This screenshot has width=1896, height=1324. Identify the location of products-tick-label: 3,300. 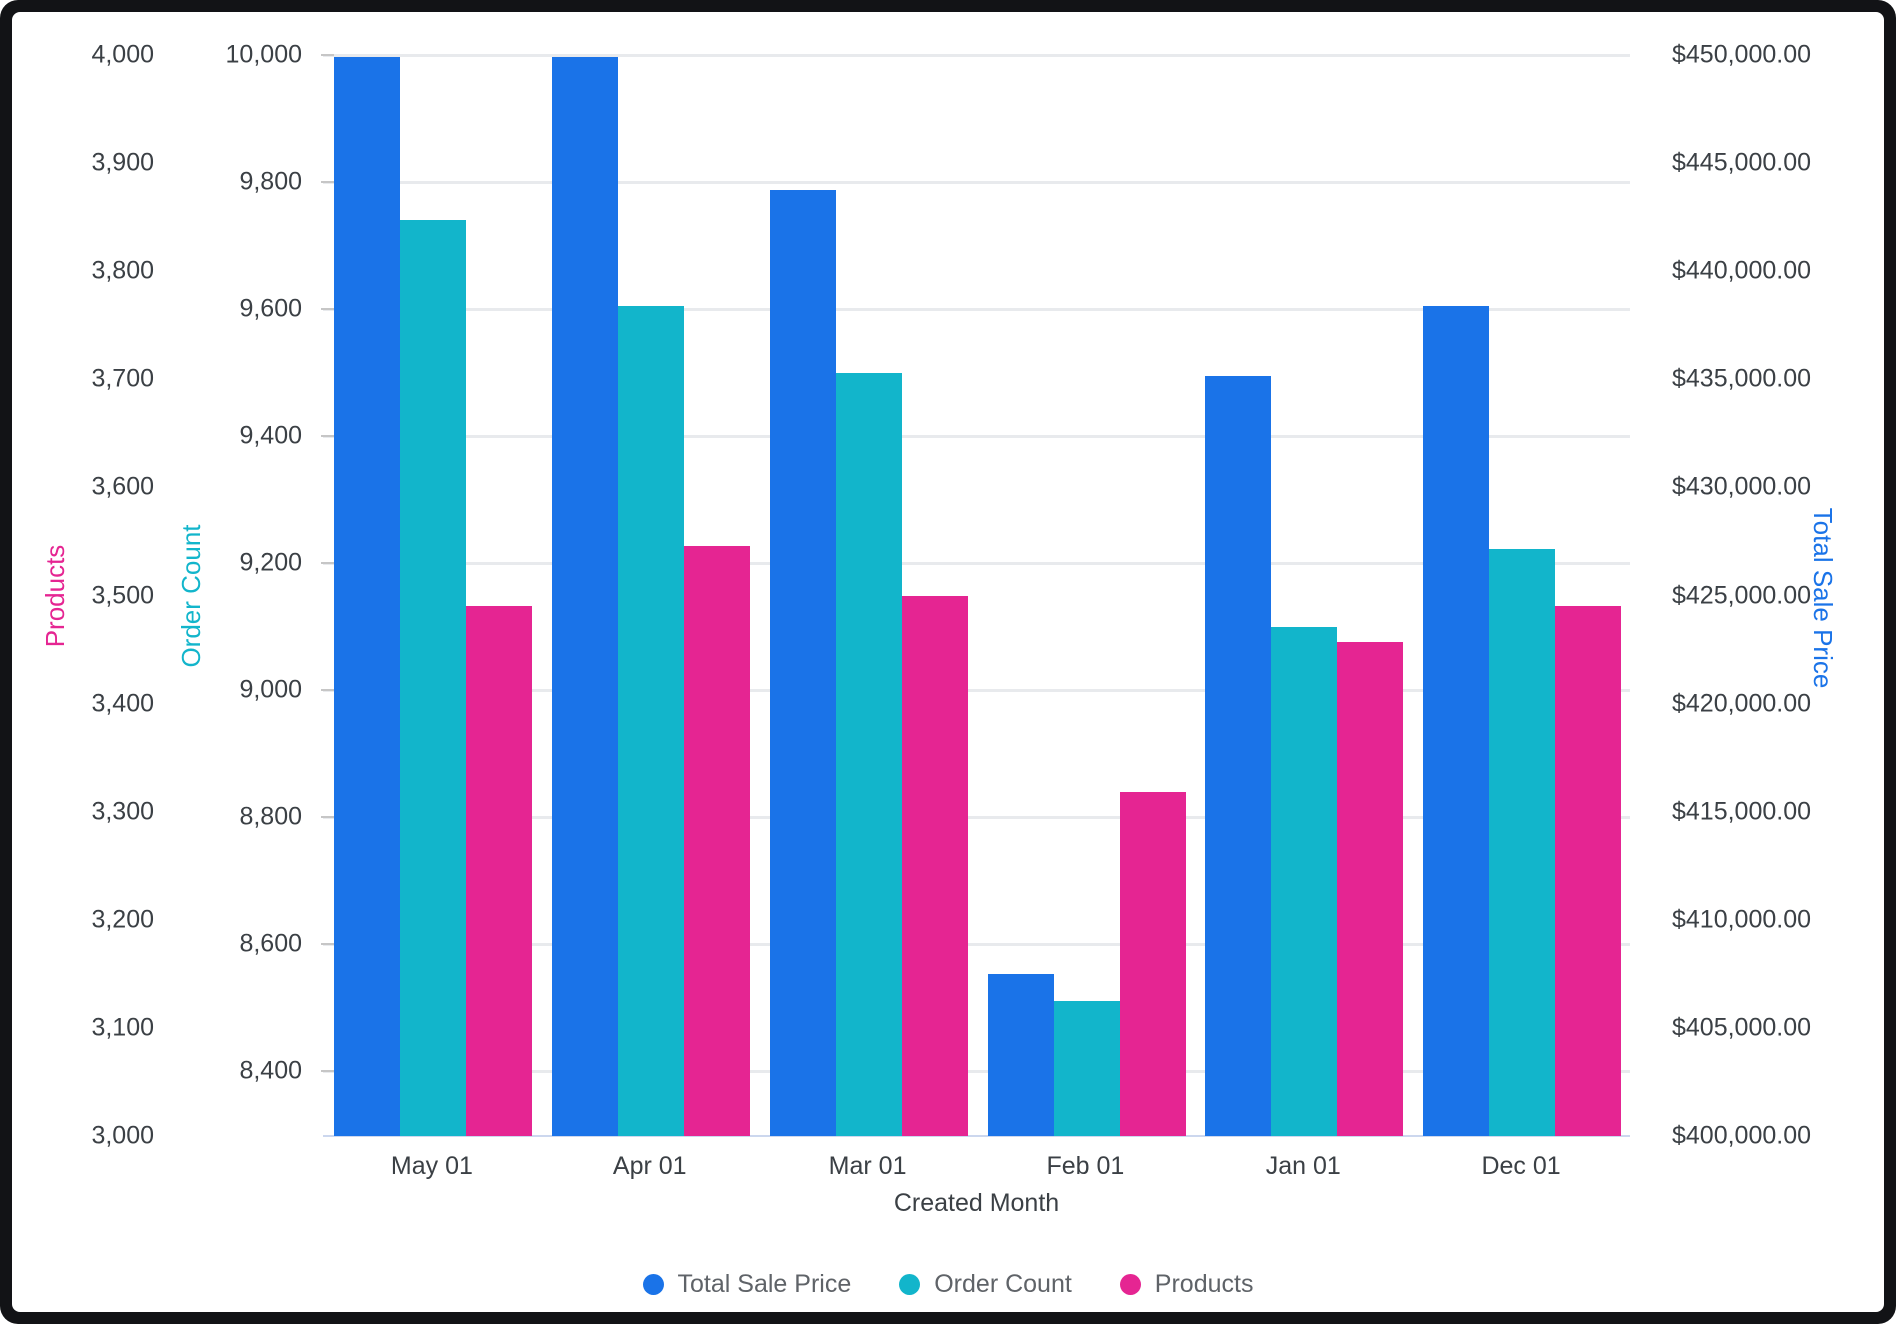
(122, 811).